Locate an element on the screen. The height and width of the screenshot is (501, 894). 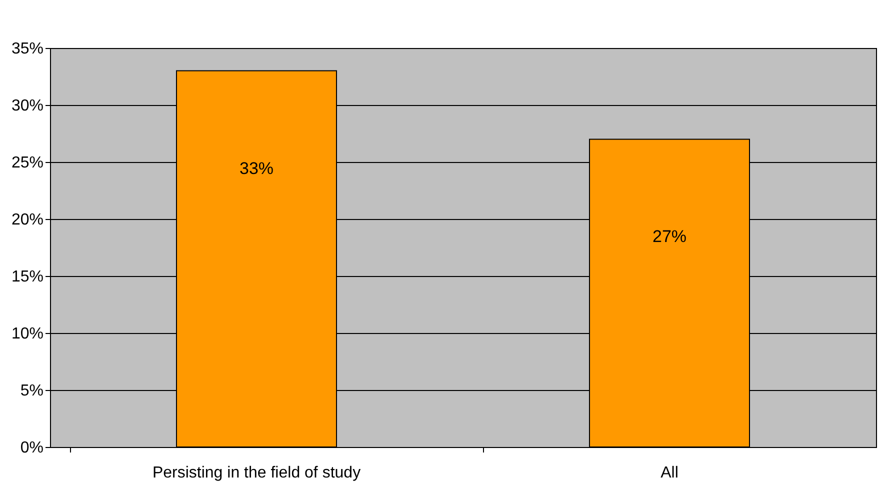
y-tick-label: 20% is located at coordinates (27, 220).